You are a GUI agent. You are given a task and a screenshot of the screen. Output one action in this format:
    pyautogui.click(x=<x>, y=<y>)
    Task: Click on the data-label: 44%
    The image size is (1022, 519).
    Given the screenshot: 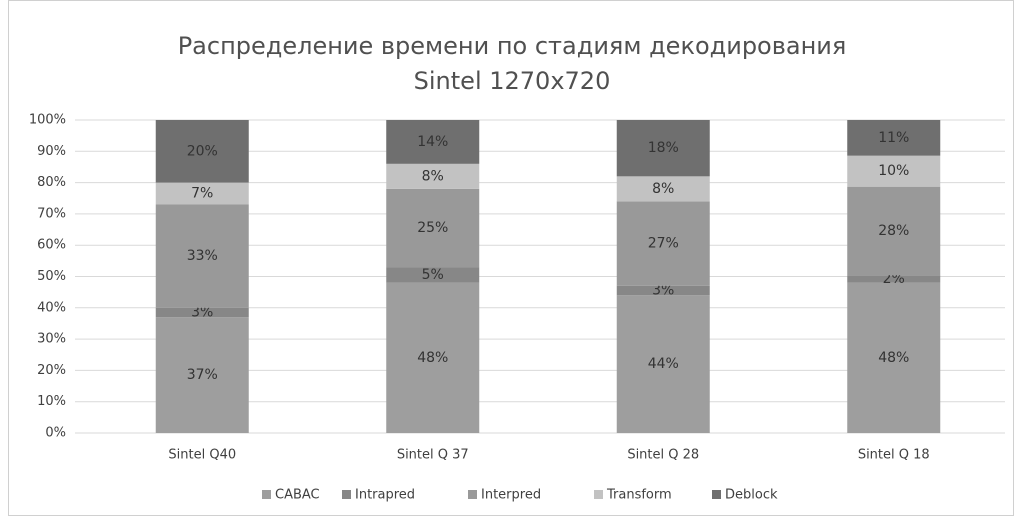 What is the action you would take?
    pyautogui.click(x=663, y=364)
    